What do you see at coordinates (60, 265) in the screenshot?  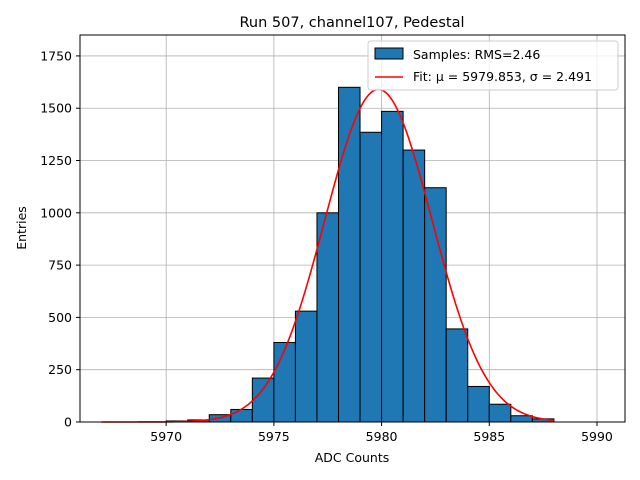 I see `y-tick-label: 750` at bounding box center [60, 265].